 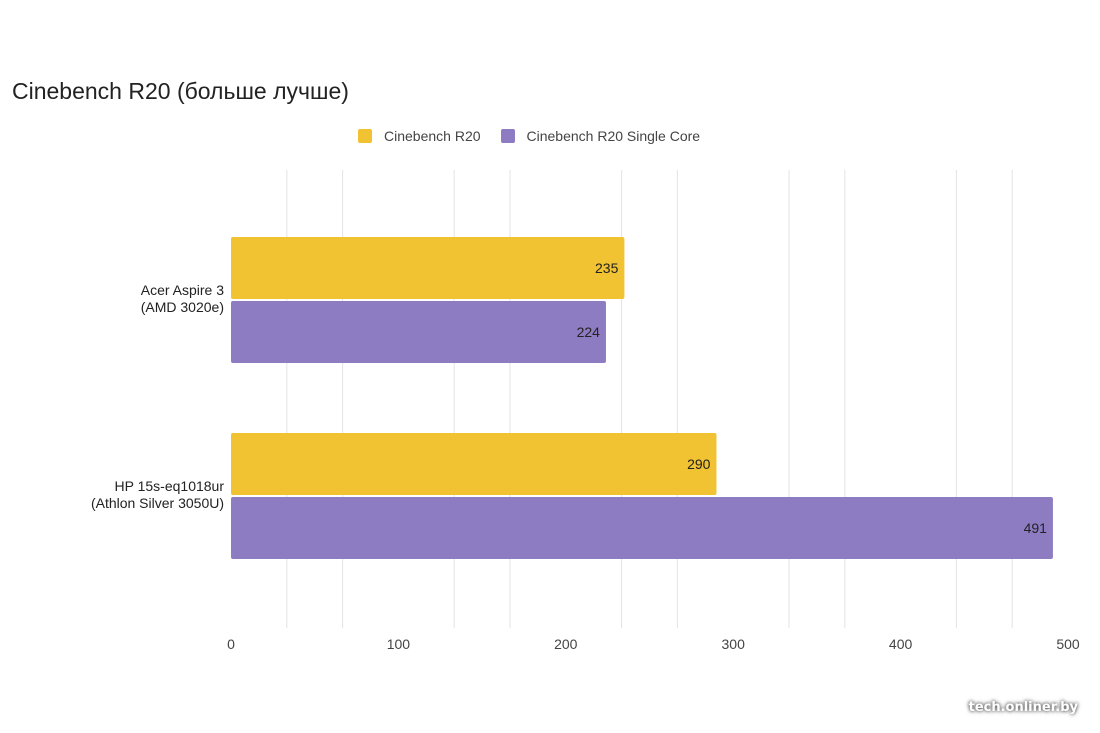 What do you see at coordinates (566, 644) in the screenshot?
I see `x-tick-label: 200` at bounding box center [566, 644].